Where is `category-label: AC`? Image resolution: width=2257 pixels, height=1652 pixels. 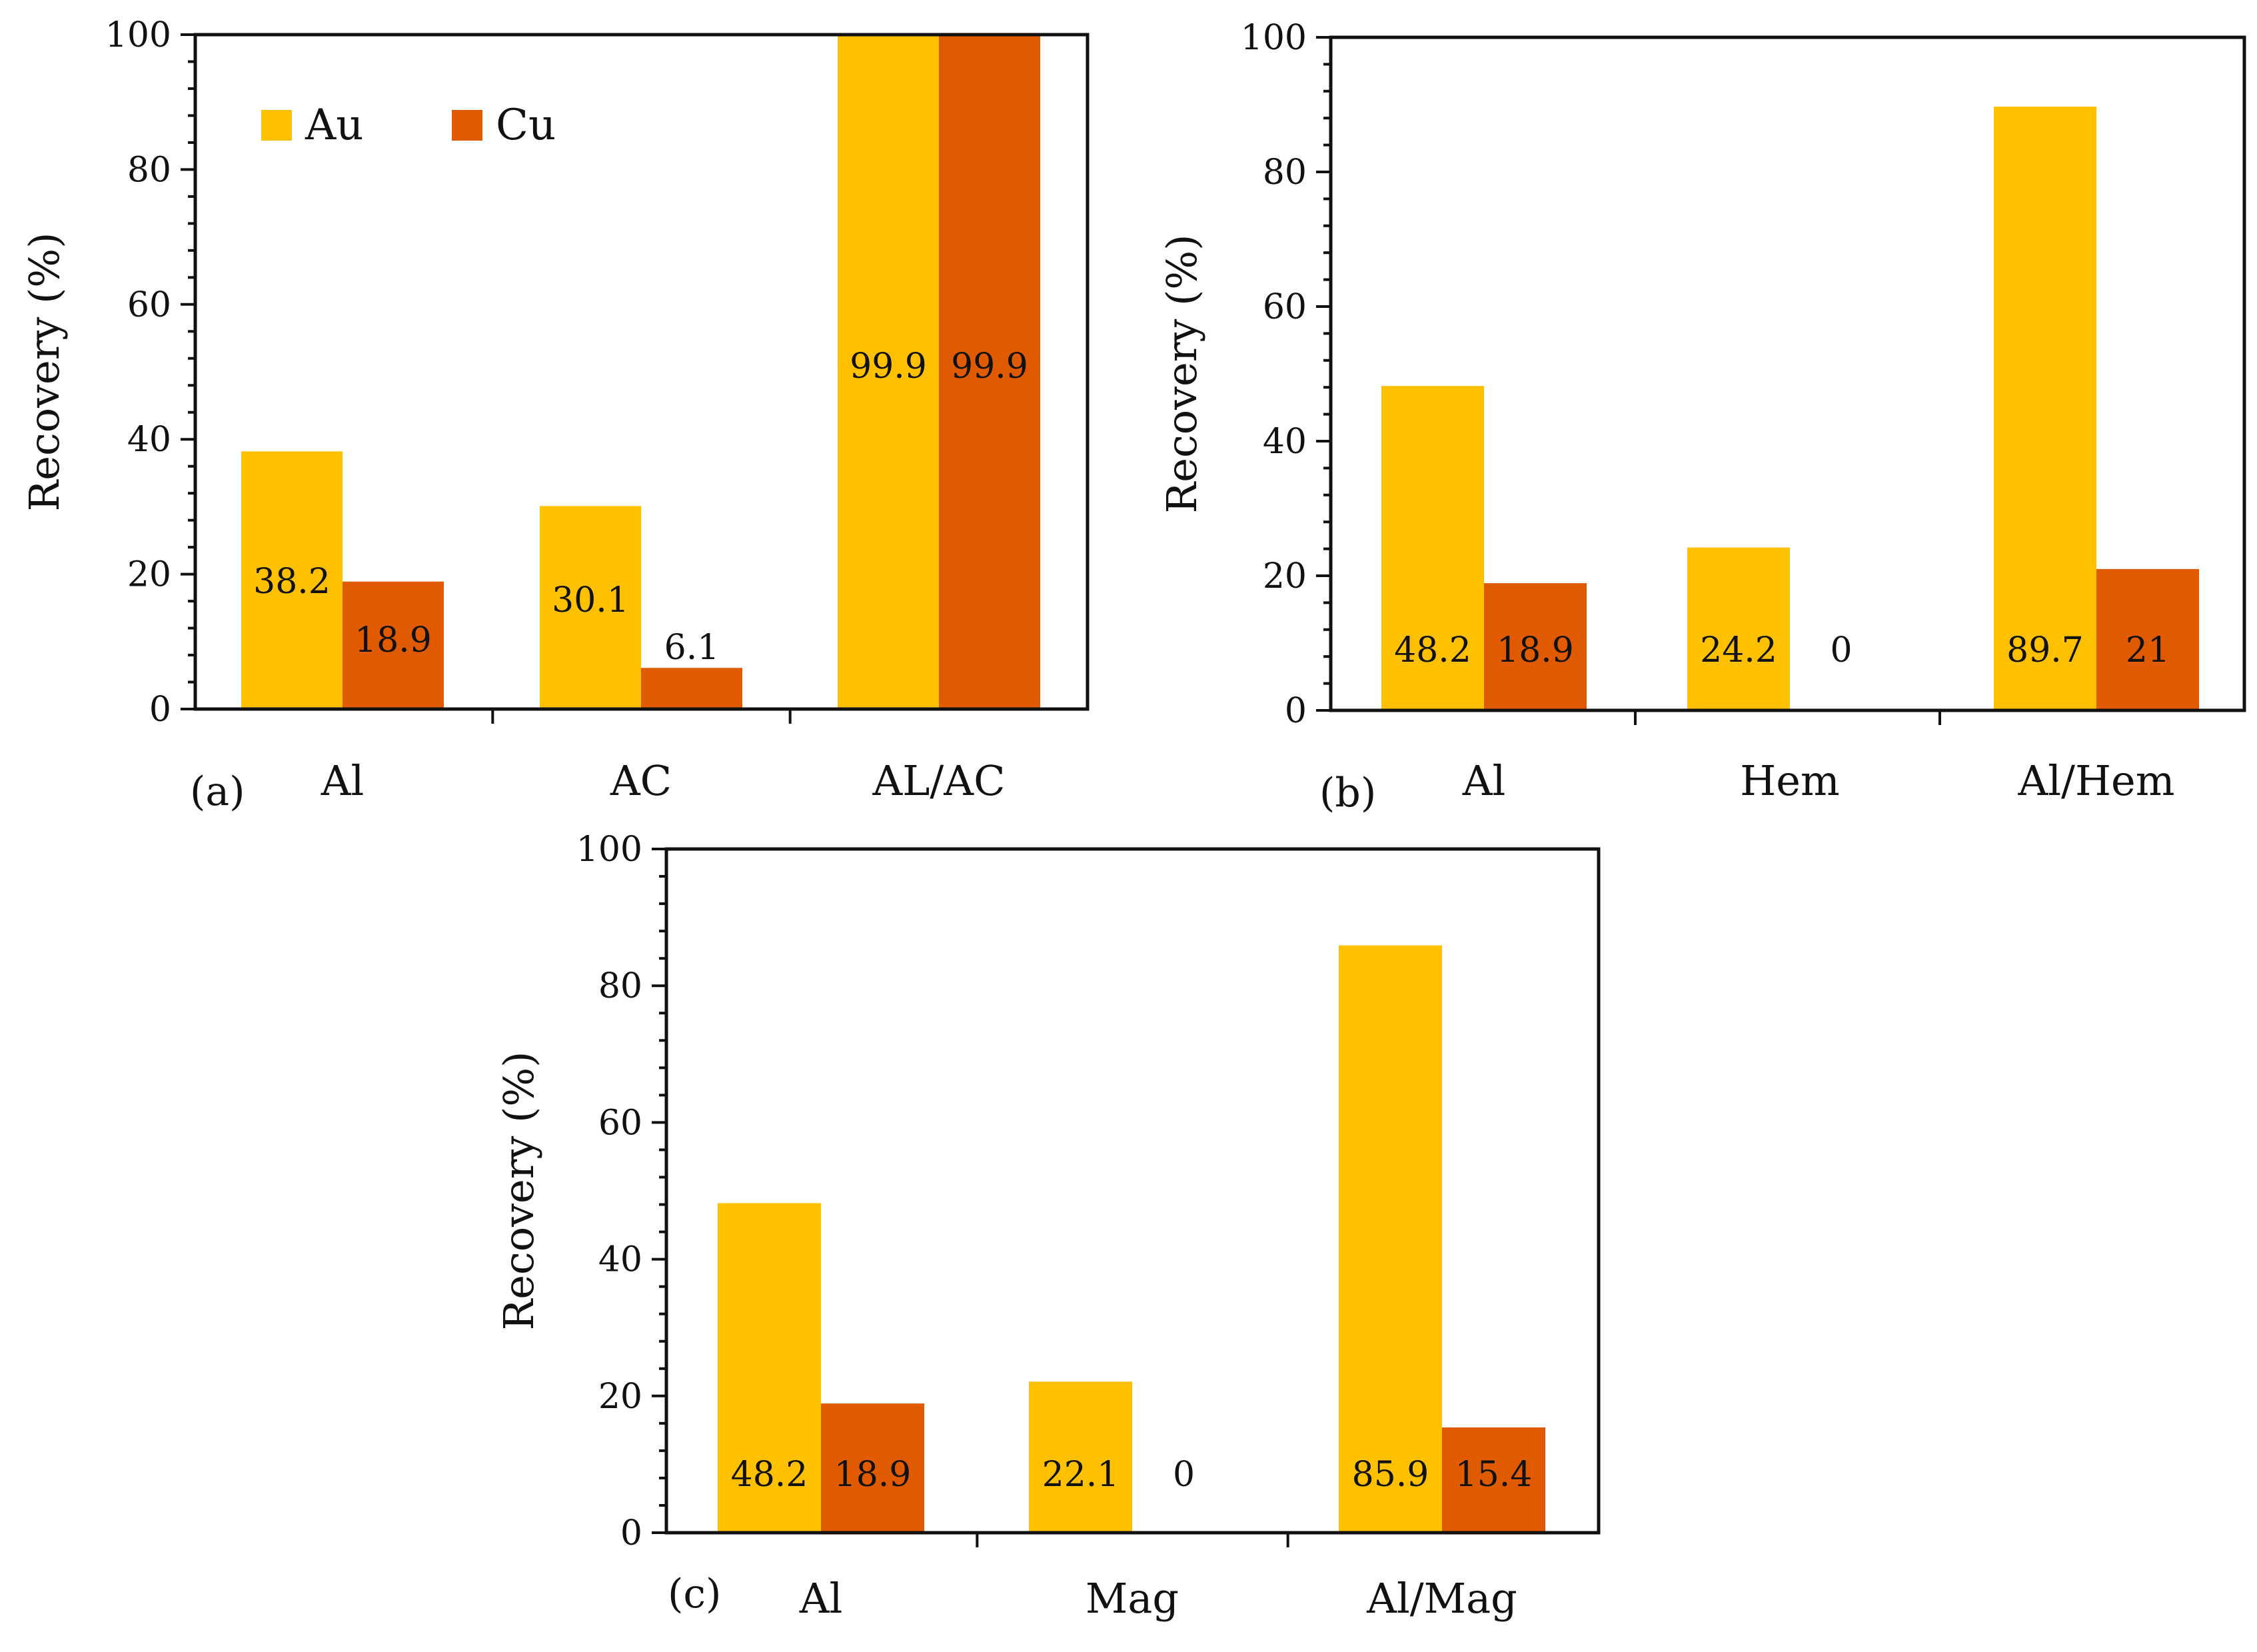
category-label: AC is located at coordinates (641, 780).